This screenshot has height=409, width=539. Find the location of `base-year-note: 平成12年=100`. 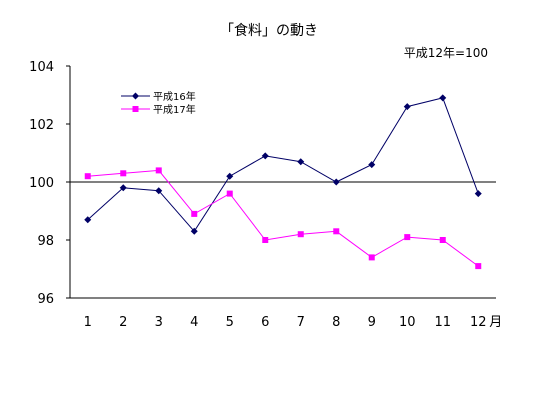

base-year-note: 平成12年=100 is located at coordinates (446, 53).